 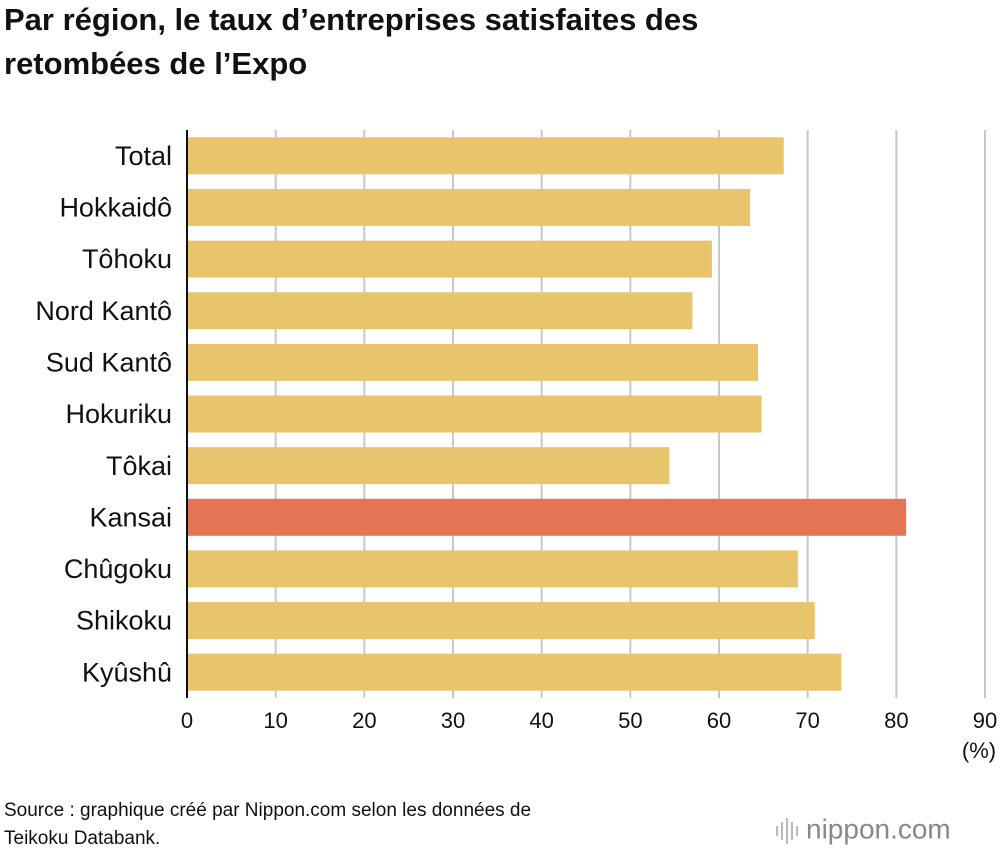 I want to click on y-tick-label: Kansai, so click(x=130, y=517).